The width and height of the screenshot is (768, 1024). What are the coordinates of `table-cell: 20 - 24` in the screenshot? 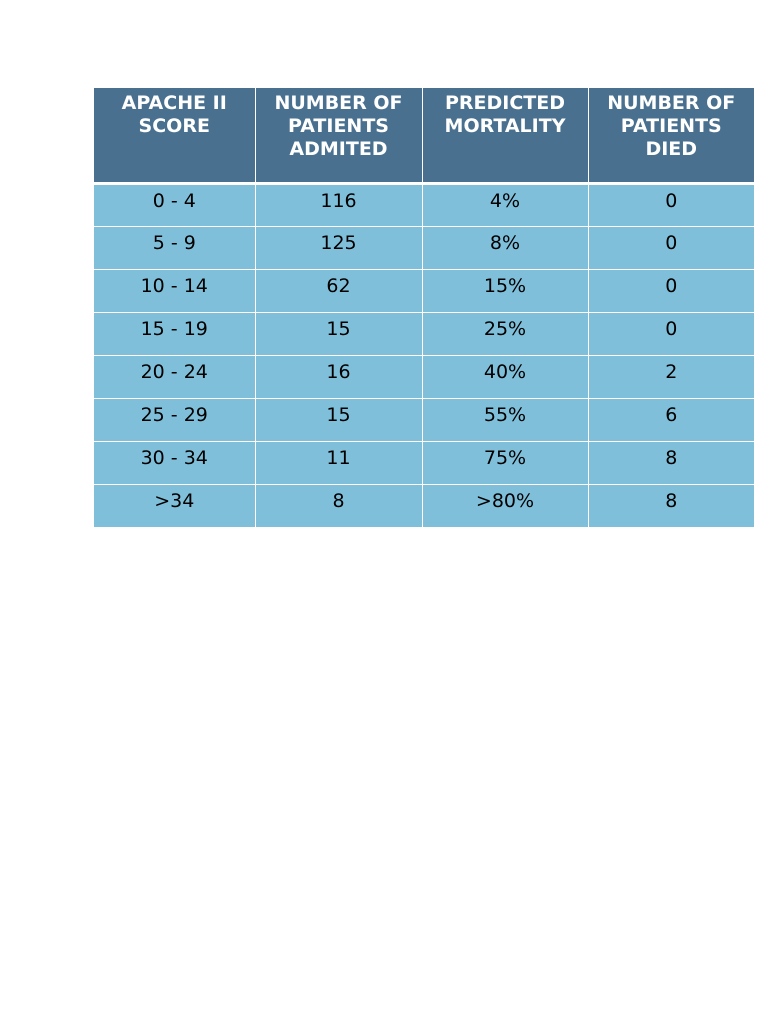 It's located at (175, 376).